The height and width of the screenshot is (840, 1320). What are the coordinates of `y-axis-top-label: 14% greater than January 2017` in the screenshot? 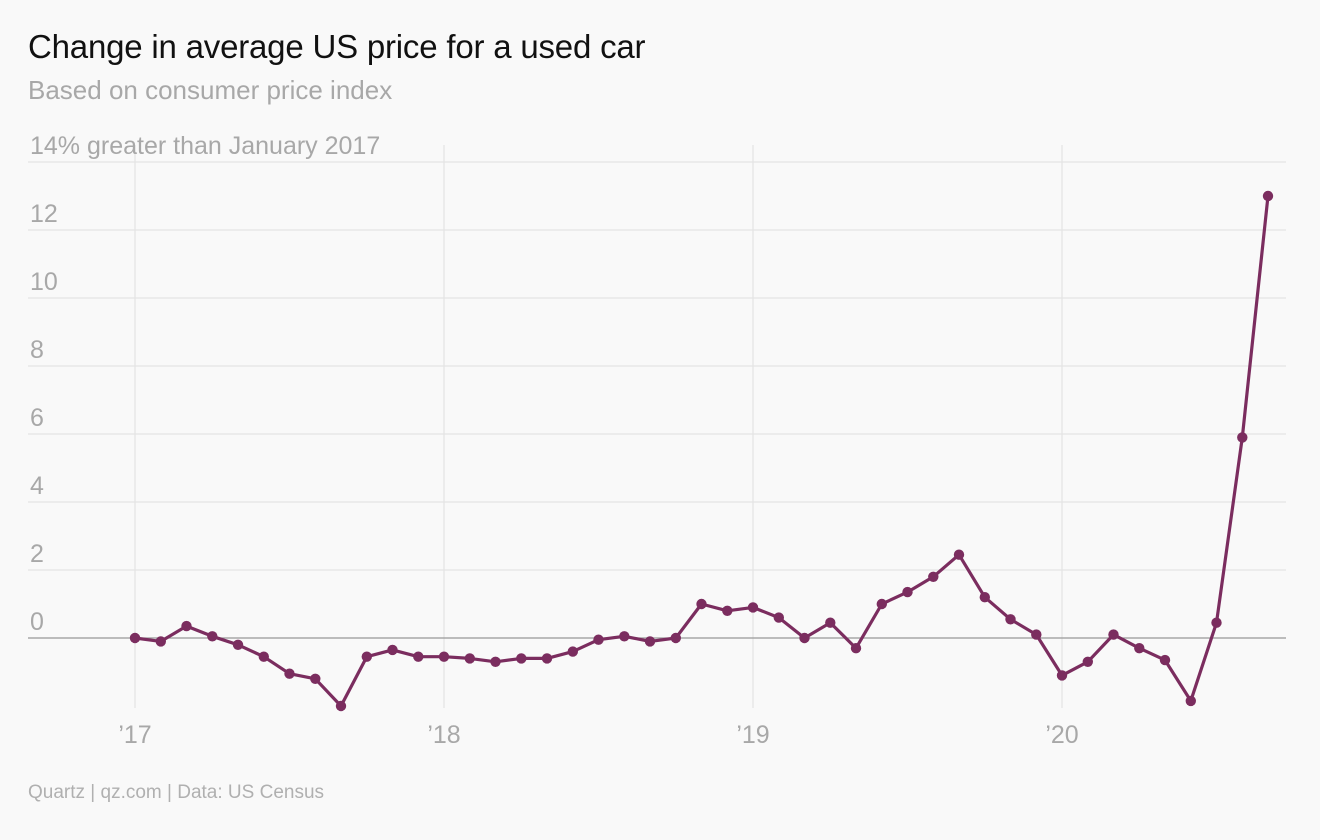 It's located at (205, 146).